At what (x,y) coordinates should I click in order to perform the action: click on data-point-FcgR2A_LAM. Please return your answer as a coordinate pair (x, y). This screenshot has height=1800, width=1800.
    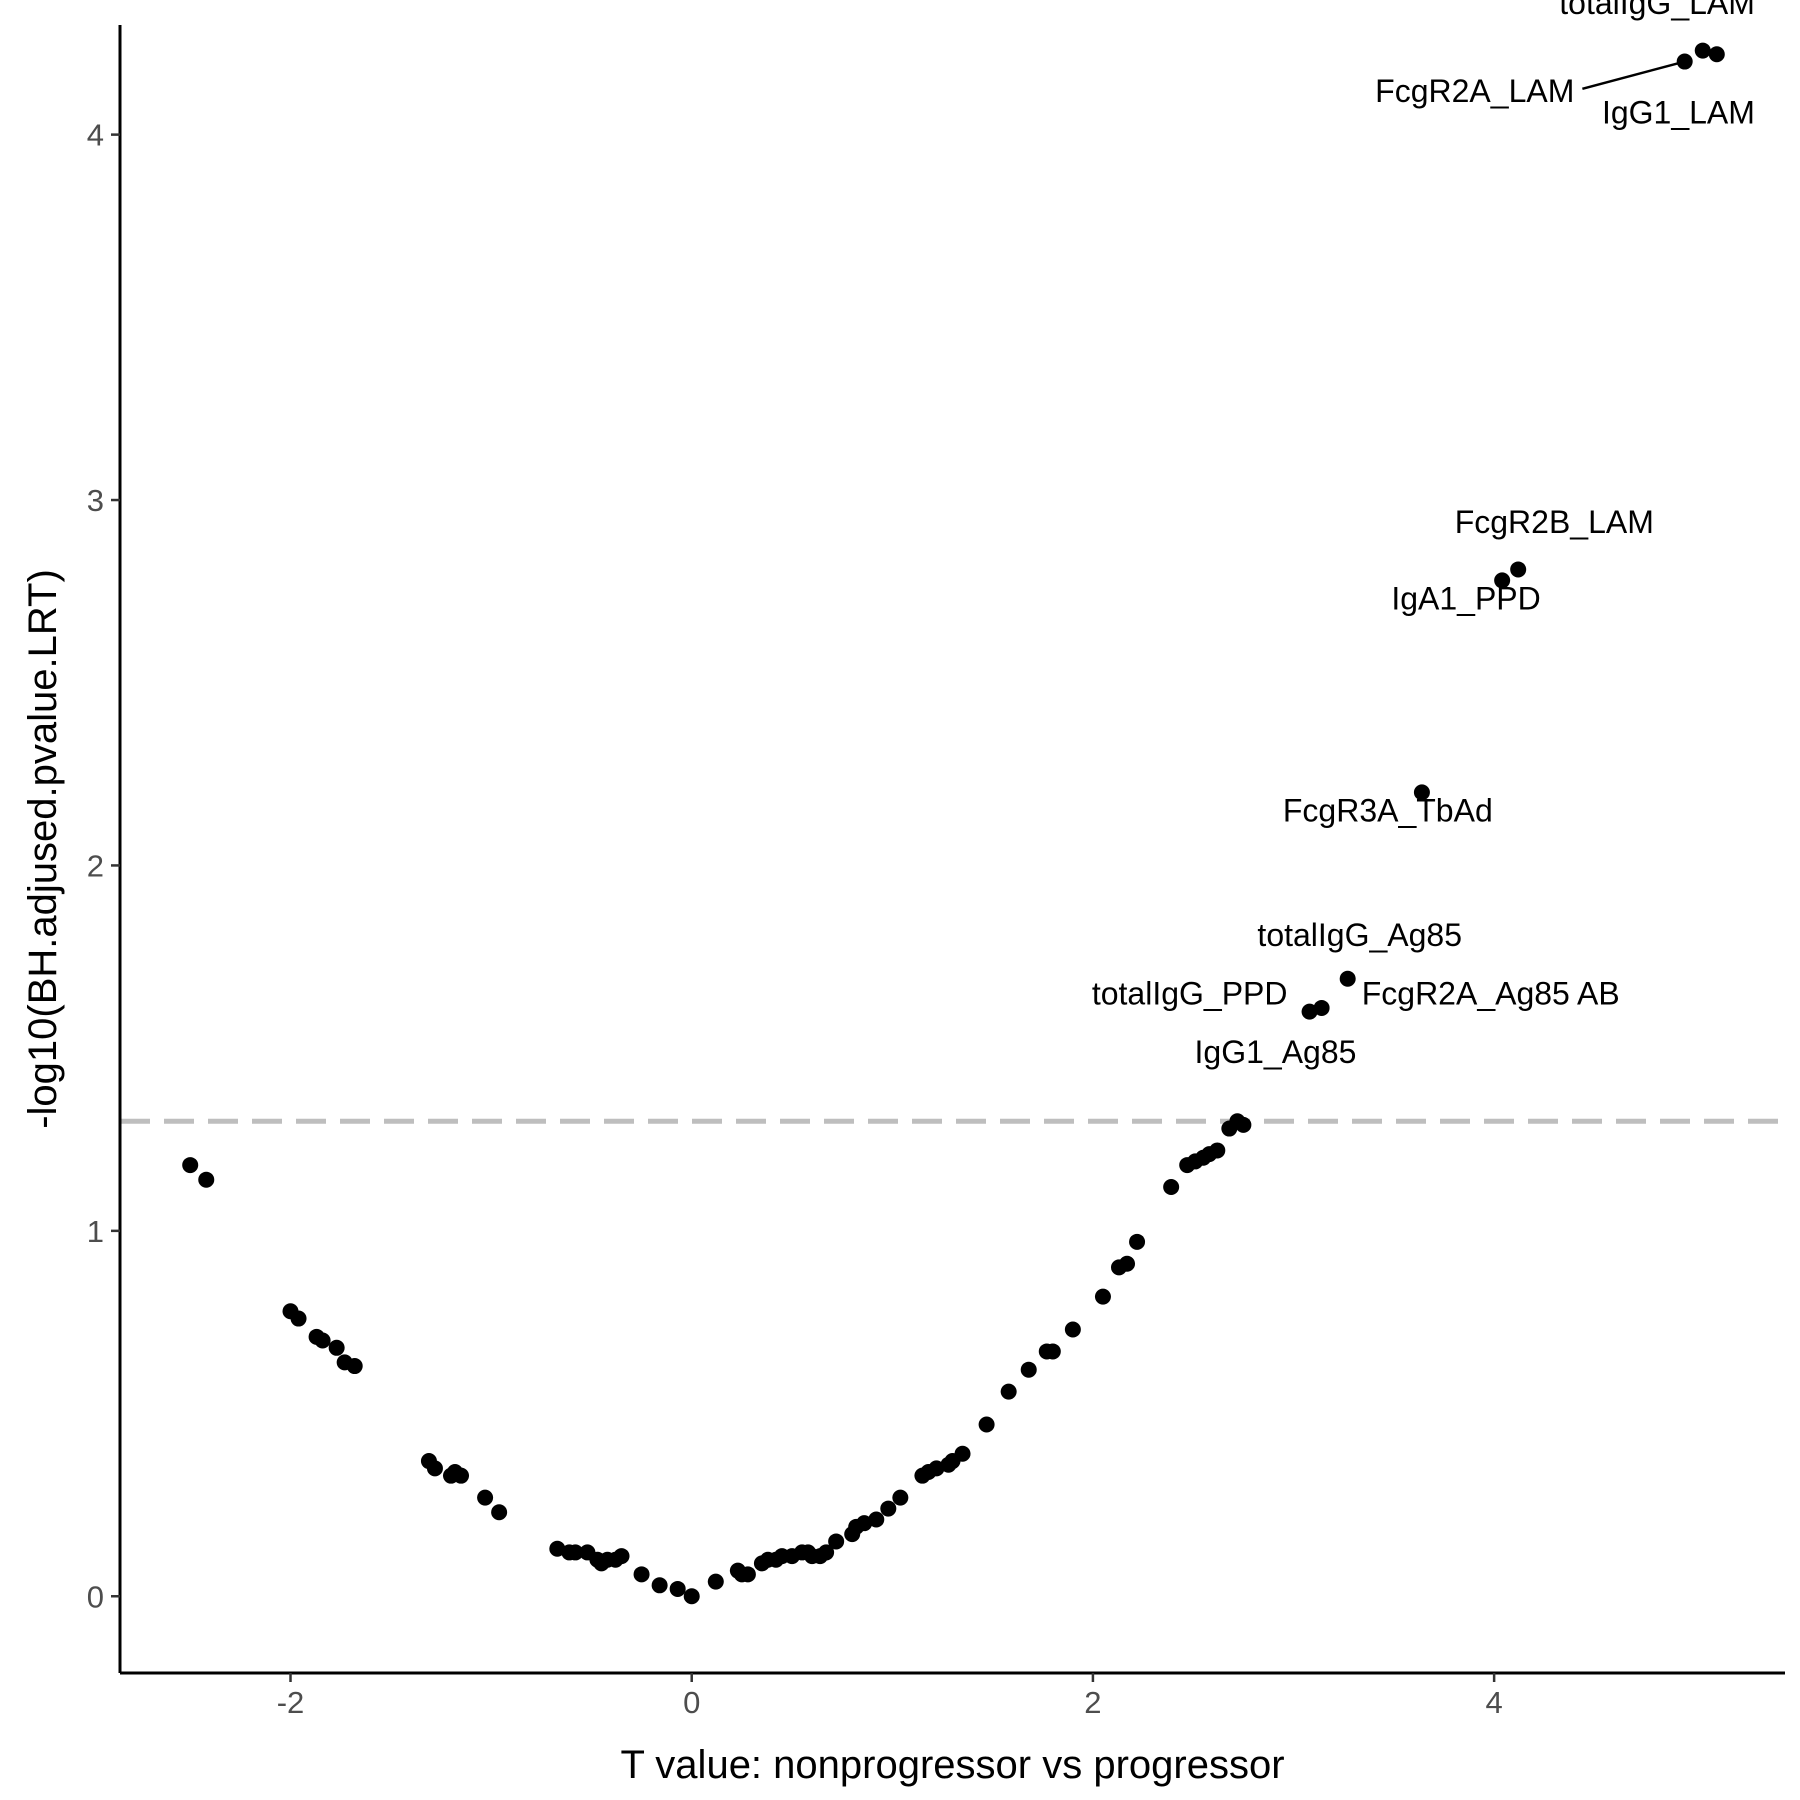
    Looking at the image, I should click on (1684, 61).